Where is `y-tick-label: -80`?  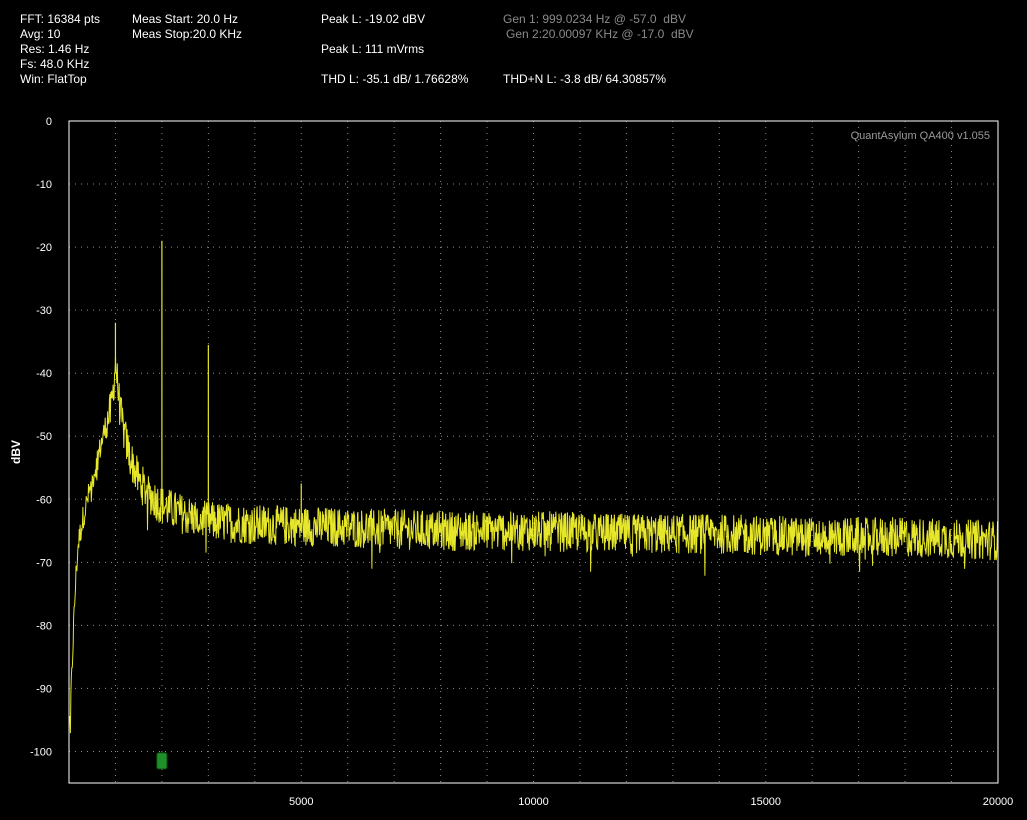
y-tick-label: -80 is located at coordinates (44, 626).